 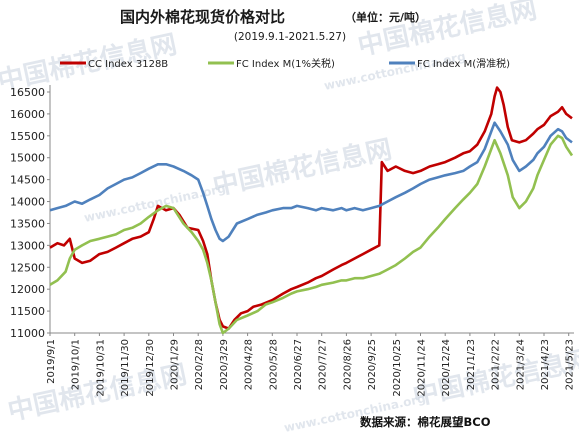 What do you see at coordinates (395, 71) in the screenshot?
I see `watermark-url: www.cottonchina.org` at bounding box center [395, 71].